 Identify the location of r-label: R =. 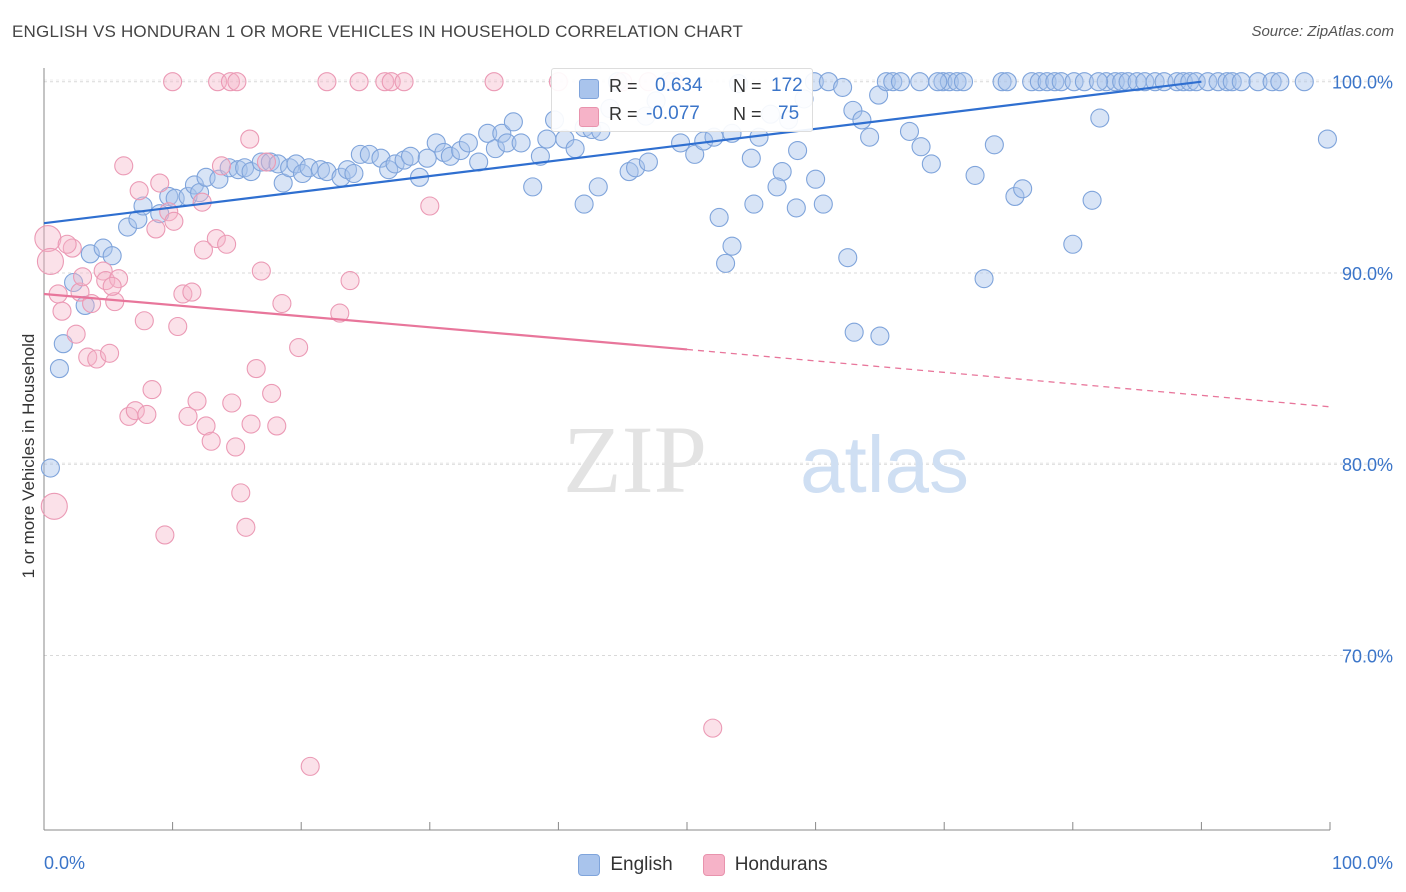
(623, 114).